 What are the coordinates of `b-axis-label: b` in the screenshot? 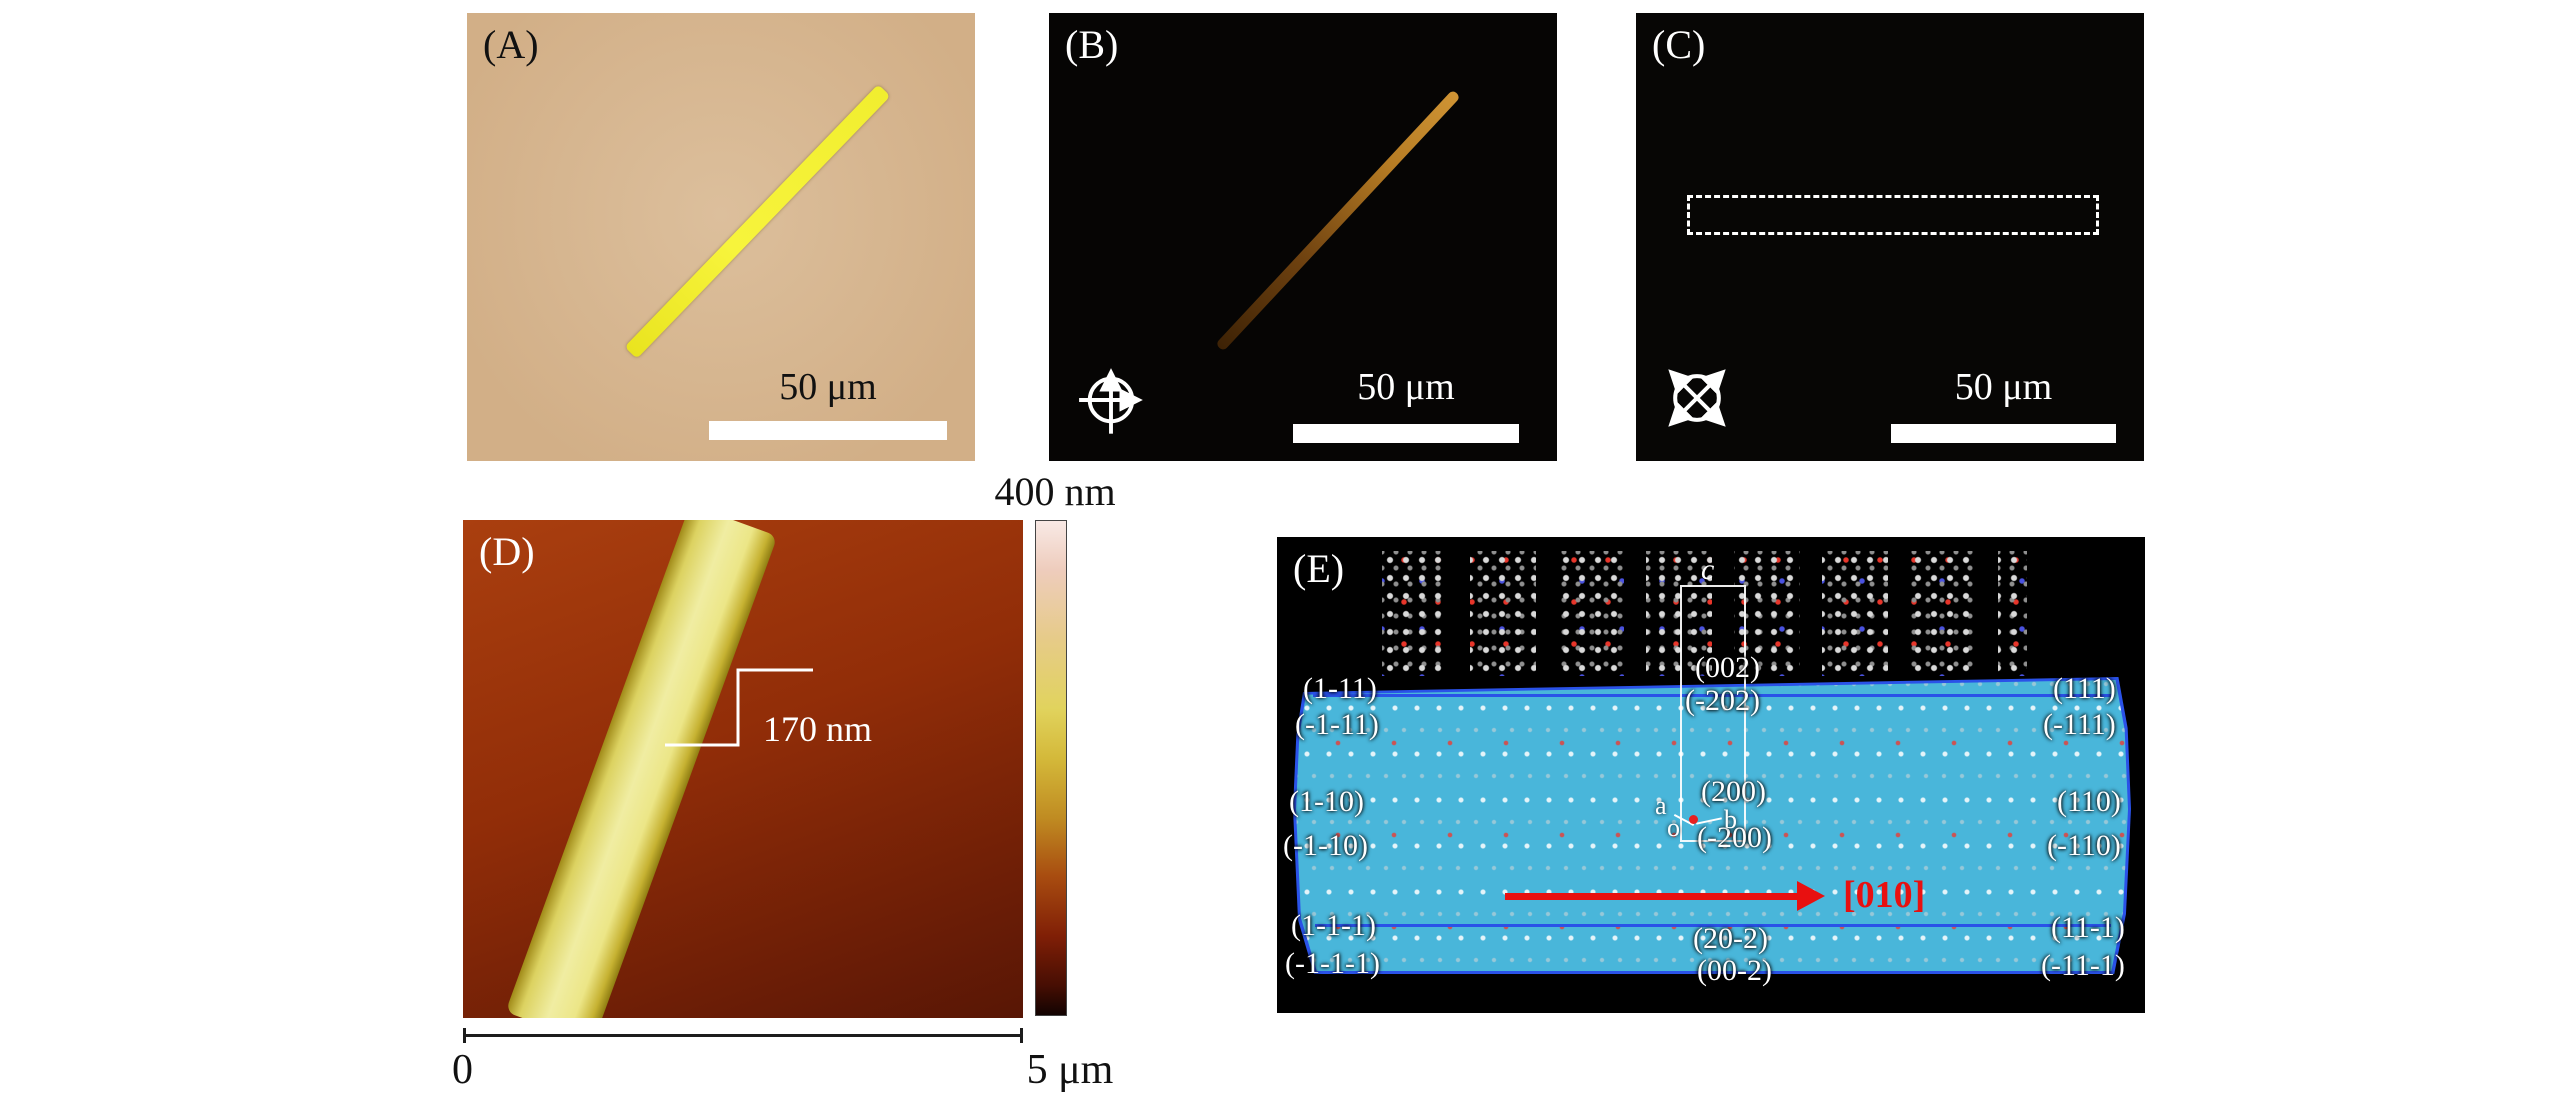 It's located at (1730, 819).